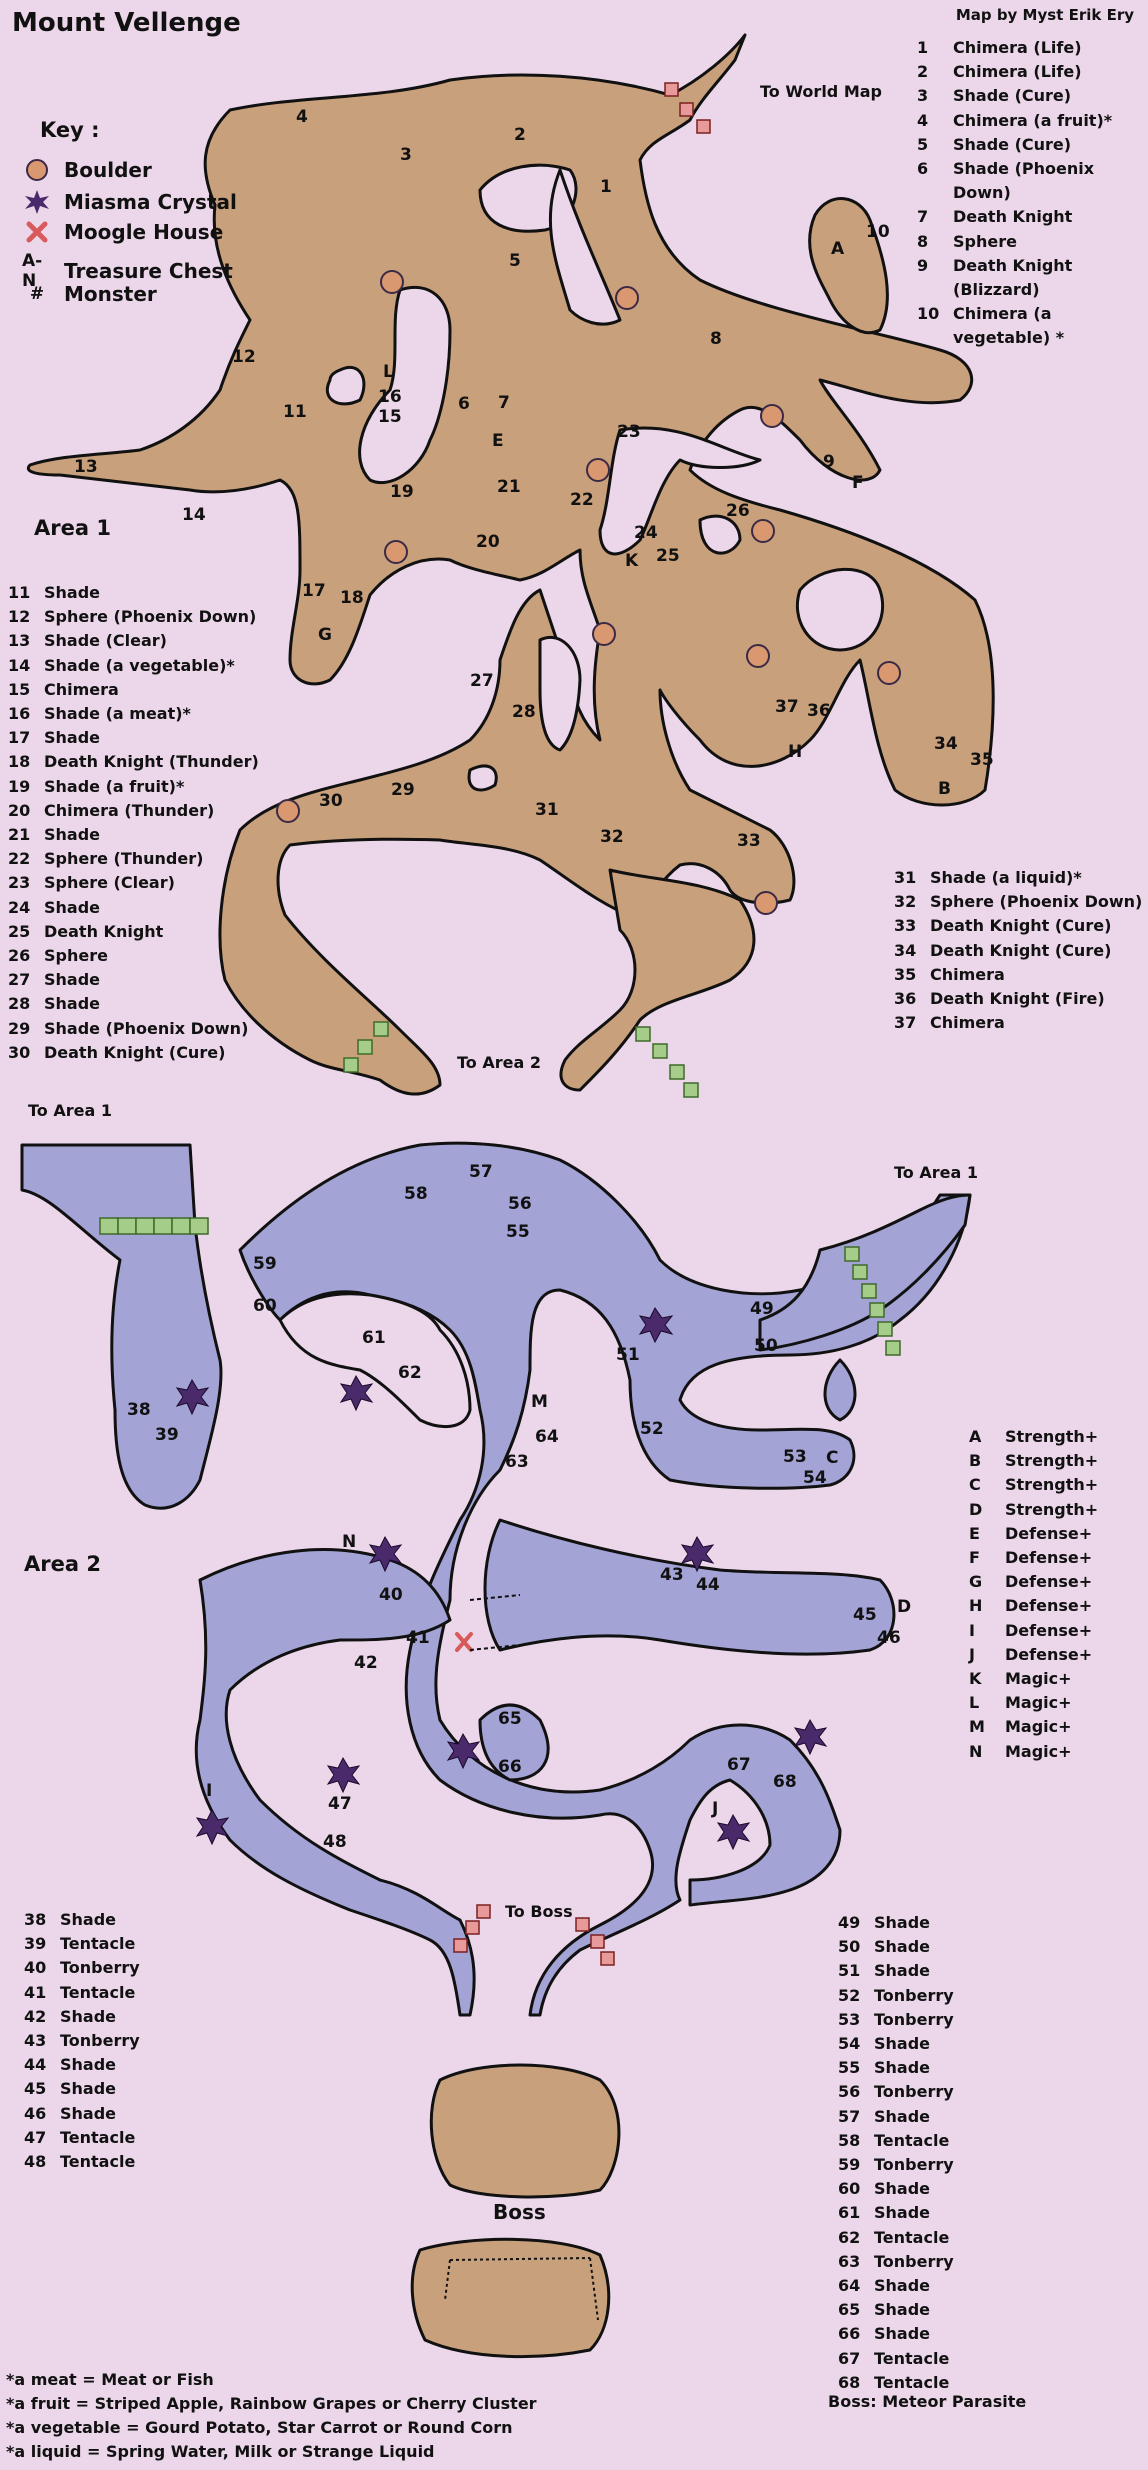 The height and width of the screenshot is (2470, 1148). I want to click on treasure-chest-symbol: A-N, so click(32, 271).